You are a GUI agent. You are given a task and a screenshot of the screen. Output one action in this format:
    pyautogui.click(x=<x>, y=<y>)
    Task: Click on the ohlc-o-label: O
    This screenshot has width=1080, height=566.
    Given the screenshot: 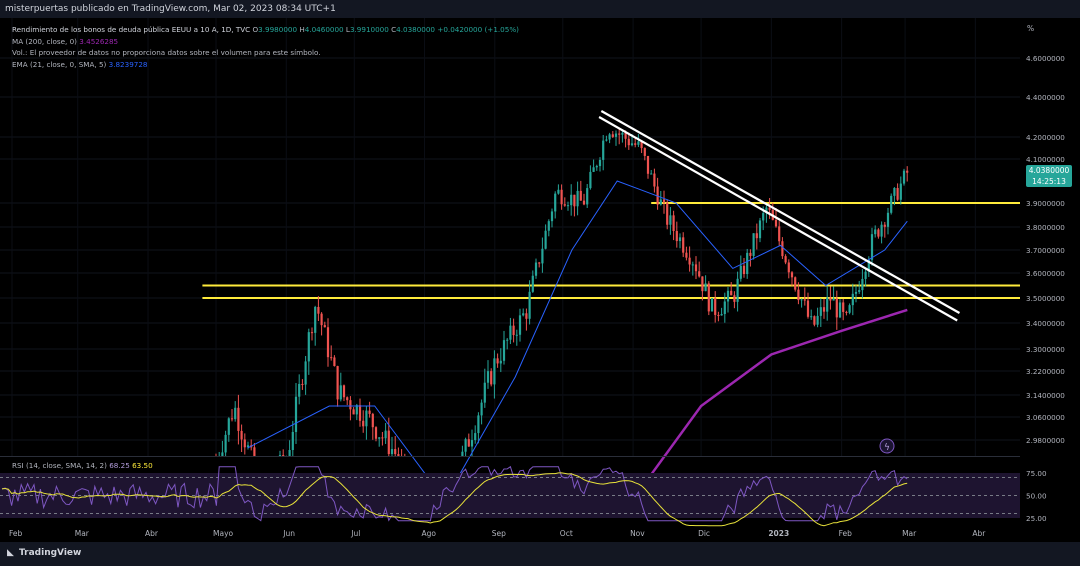 What is the action you would take?
    pyautogui.click(x=255, y=29)
    